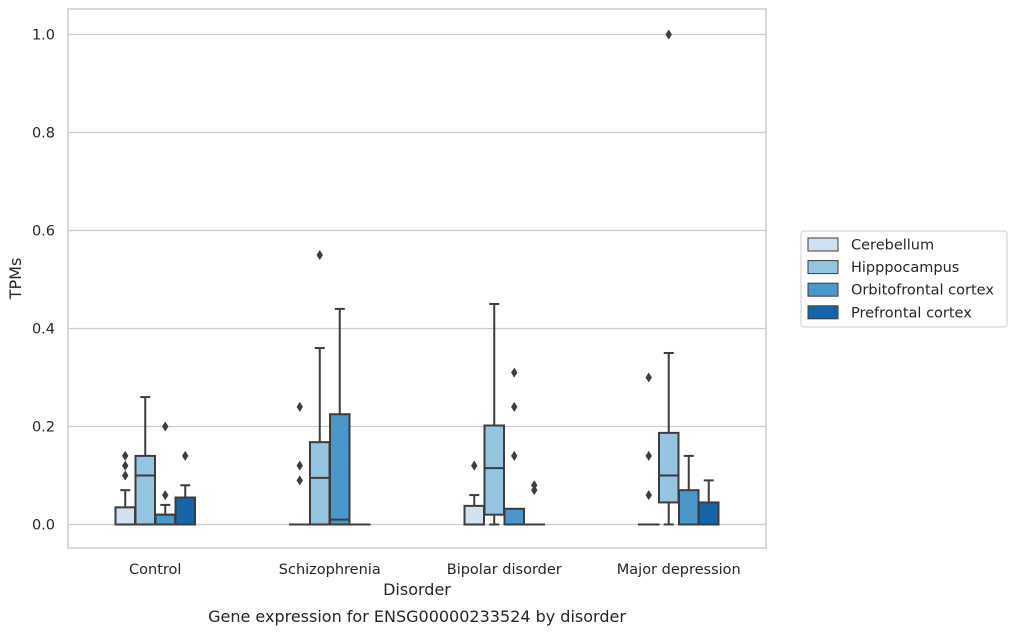 The image size is (1018, 634). What do you see at coordinates (43, 133) in the screenshot?
I see `y-tick-label: 0.8` at bounding box center [43, 133].